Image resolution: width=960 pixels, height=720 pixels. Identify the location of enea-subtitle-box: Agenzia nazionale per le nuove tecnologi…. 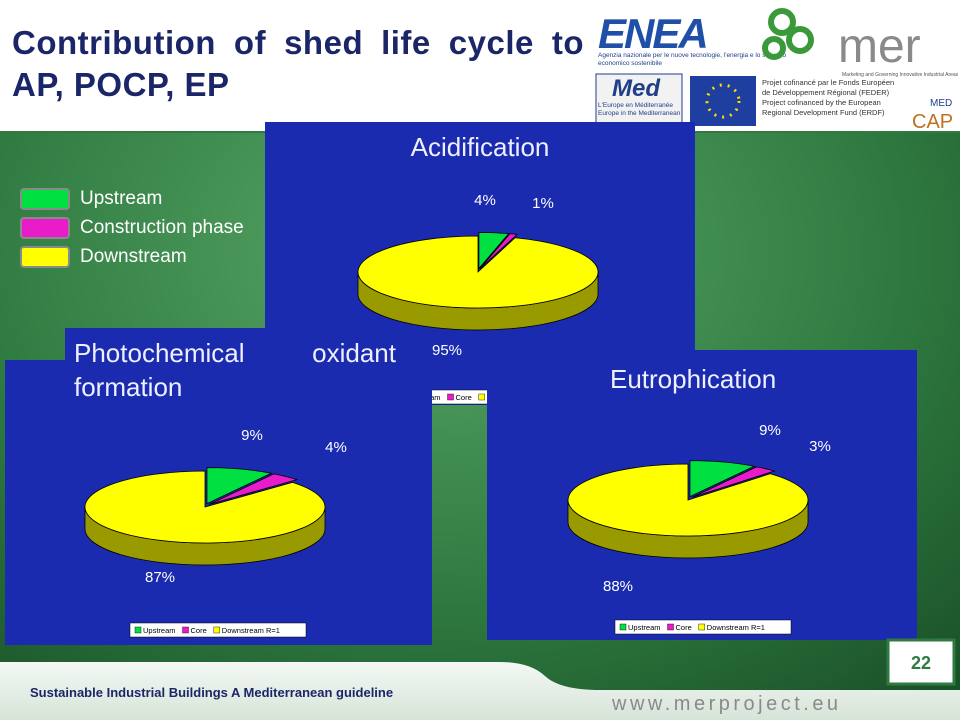
(692, 59).